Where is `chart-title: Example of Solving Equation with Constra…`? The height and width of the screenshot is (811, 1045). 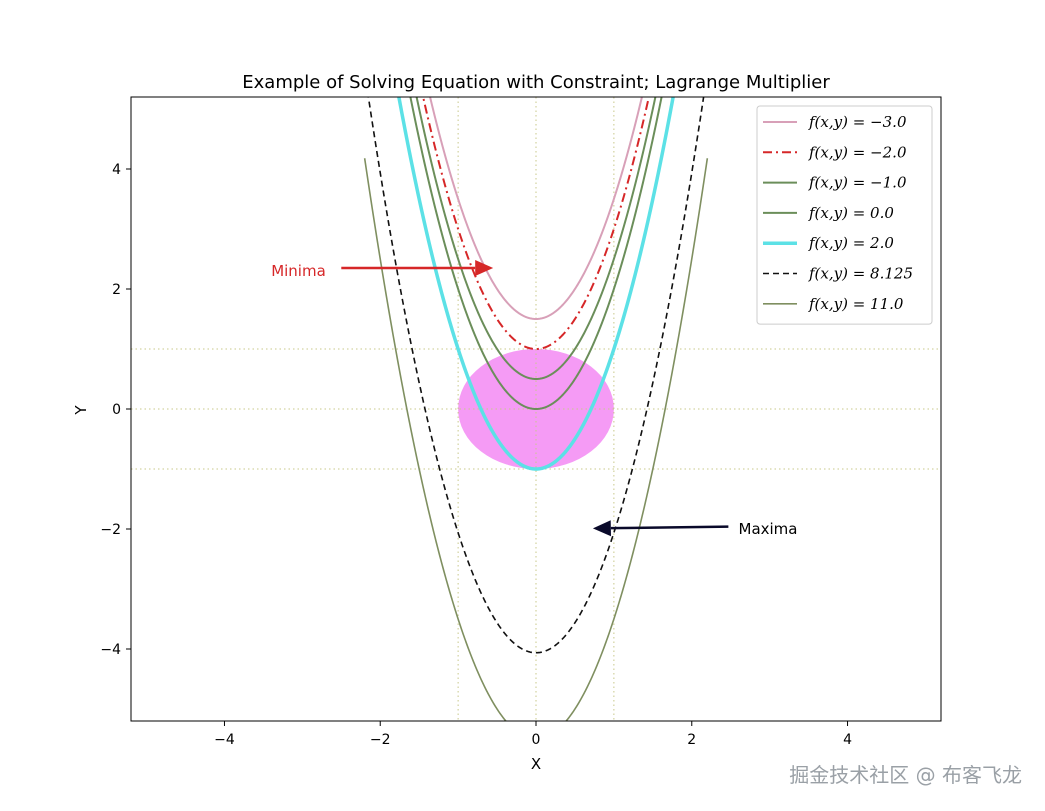
chart-title: Example of Solving Equation with Constra… is located at coordinates (536, 82).